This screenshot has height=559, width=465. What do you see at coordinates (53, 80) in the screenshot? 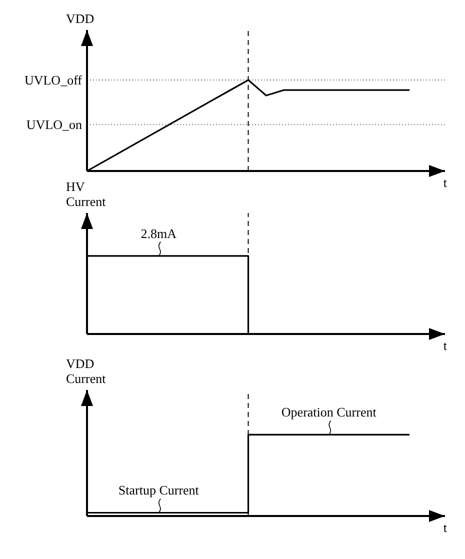
I see `ref-line-label: UVLO_off` at bounding box center [53, 80].